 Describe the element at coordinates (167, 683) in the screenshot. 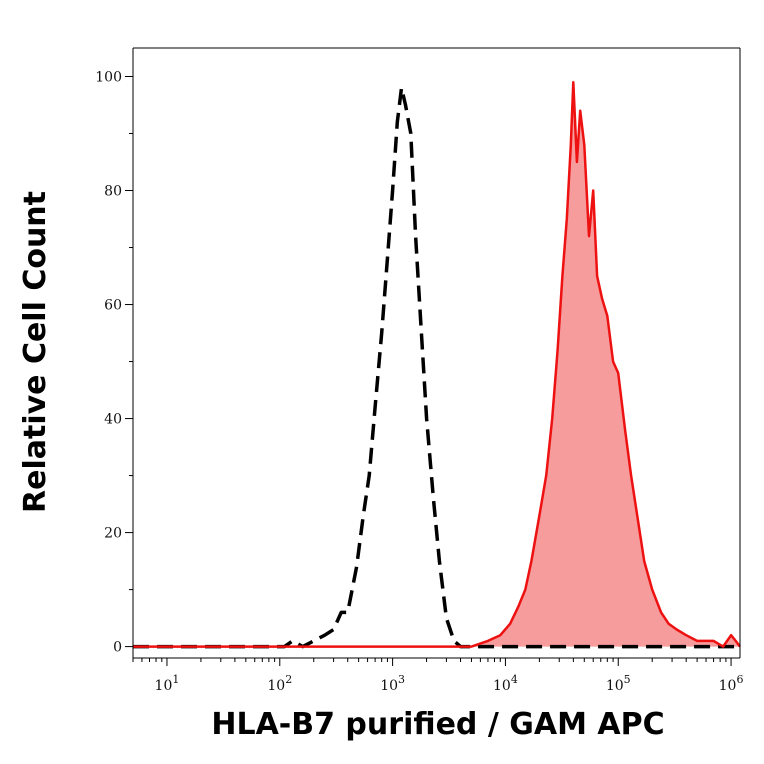

I see `x-tick-label: 10¹` at that location.